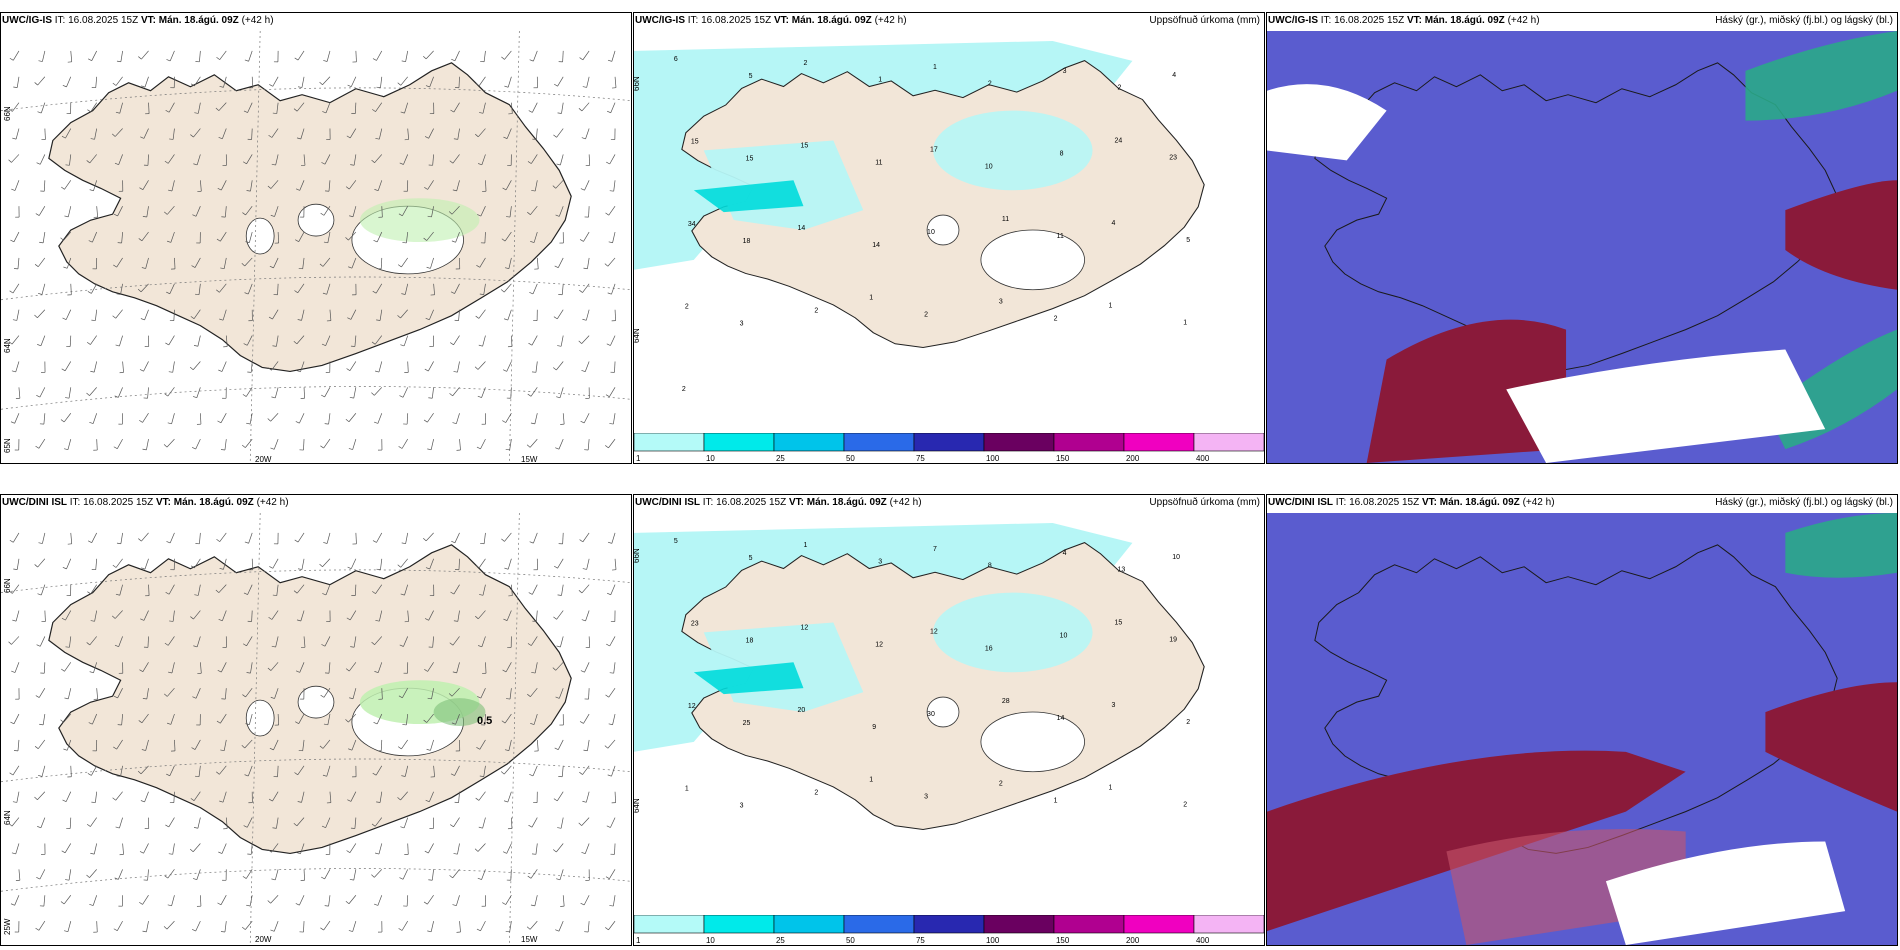 Image resolution: width=1900 pixels, height=950 pixels. Describe the element at coordinates (1013, 150) in the screenshot. I see `precip-area-north` at that location.